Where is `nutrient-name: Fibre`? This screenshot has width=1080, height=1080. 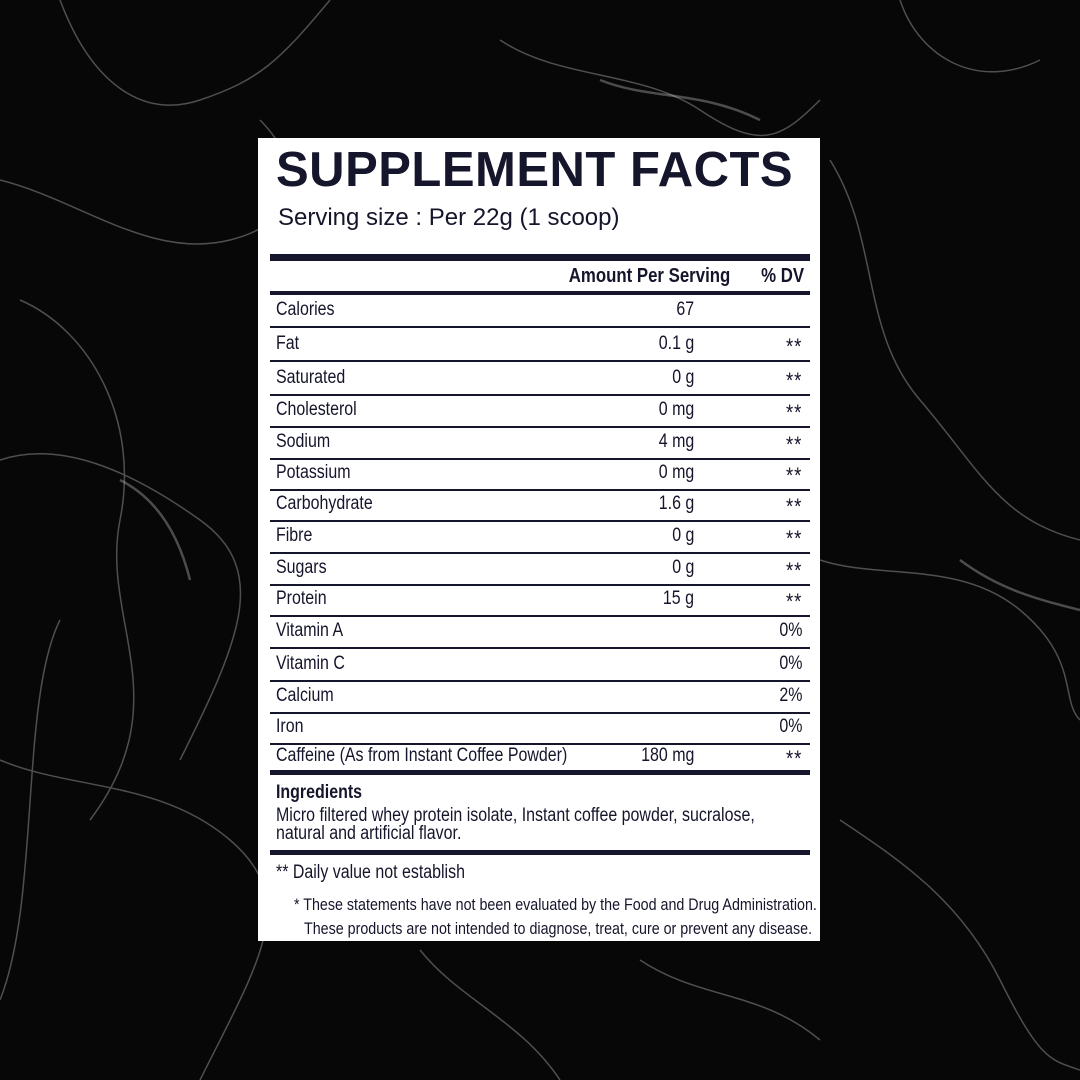 nutrient-name: Fibre is located at coordinates (297, 536).